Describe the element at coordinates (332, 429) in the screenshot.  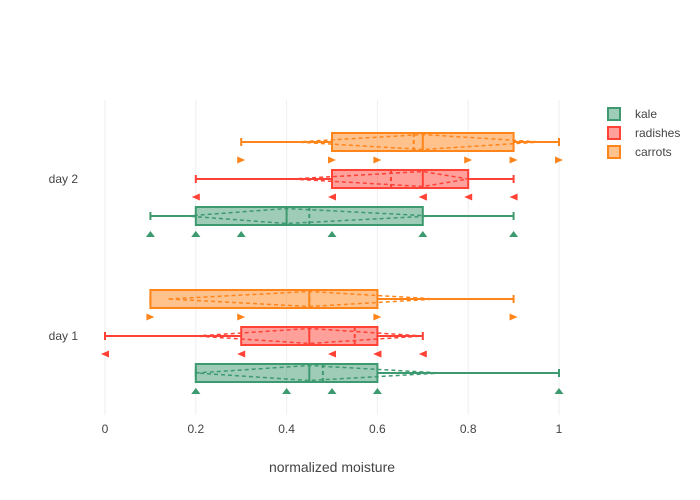
I see `x-axis-ticks: 0 0.2 0.4 0.6 0.8 1` at that location.